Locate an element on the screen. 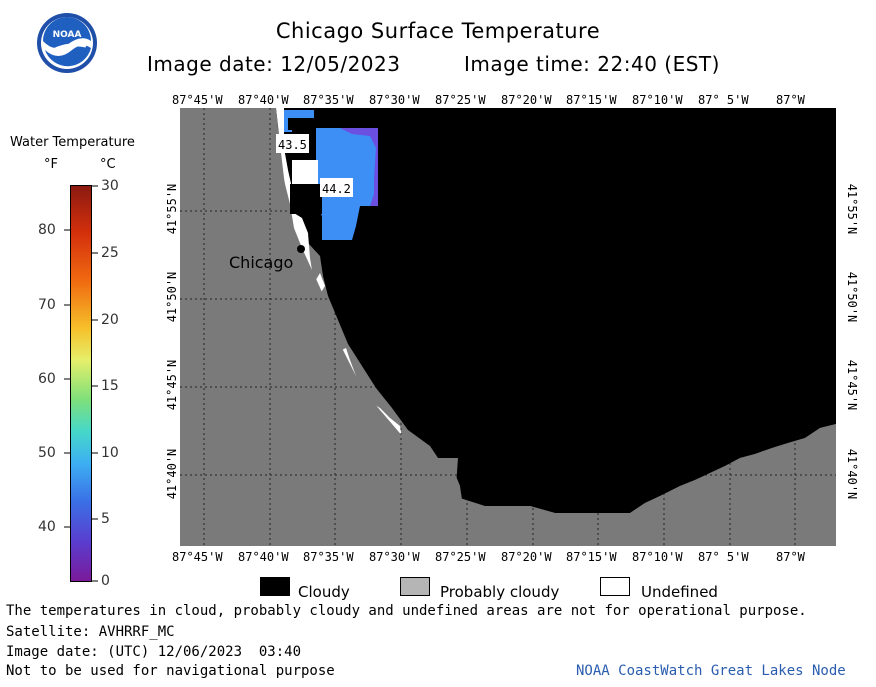  temp-label-value: 43.5 is located at coordinates (292, 145).